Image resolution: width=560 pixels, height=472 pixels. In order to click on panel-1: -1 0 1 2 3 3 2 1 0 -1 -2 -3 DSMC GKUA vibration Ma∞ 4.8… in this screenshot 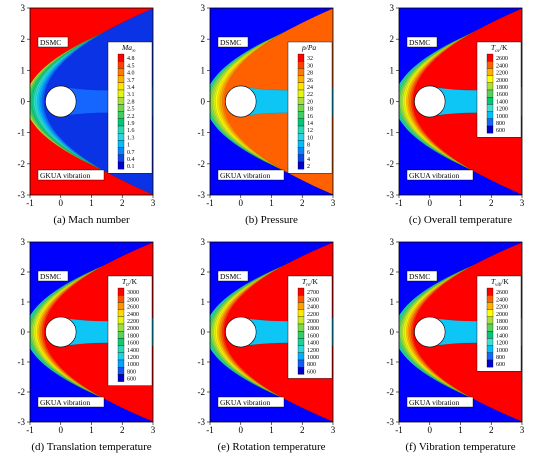, I will do `click(87, 114)`.